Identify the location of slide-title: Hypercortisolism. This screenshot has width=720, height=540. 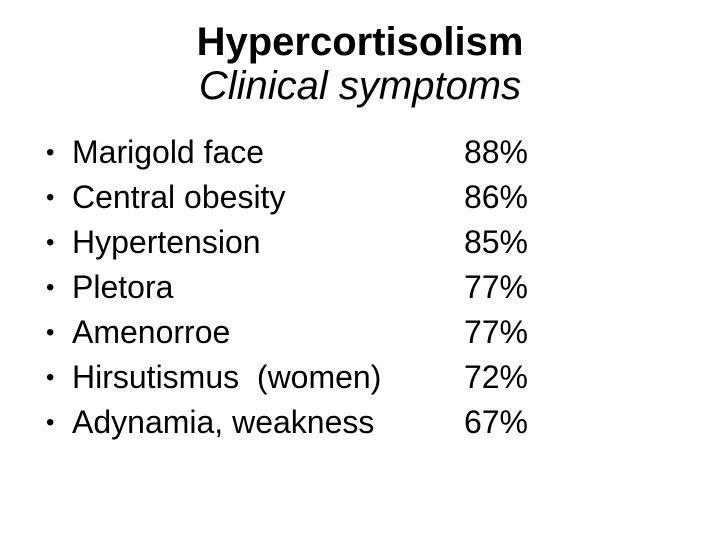
(360, 42).